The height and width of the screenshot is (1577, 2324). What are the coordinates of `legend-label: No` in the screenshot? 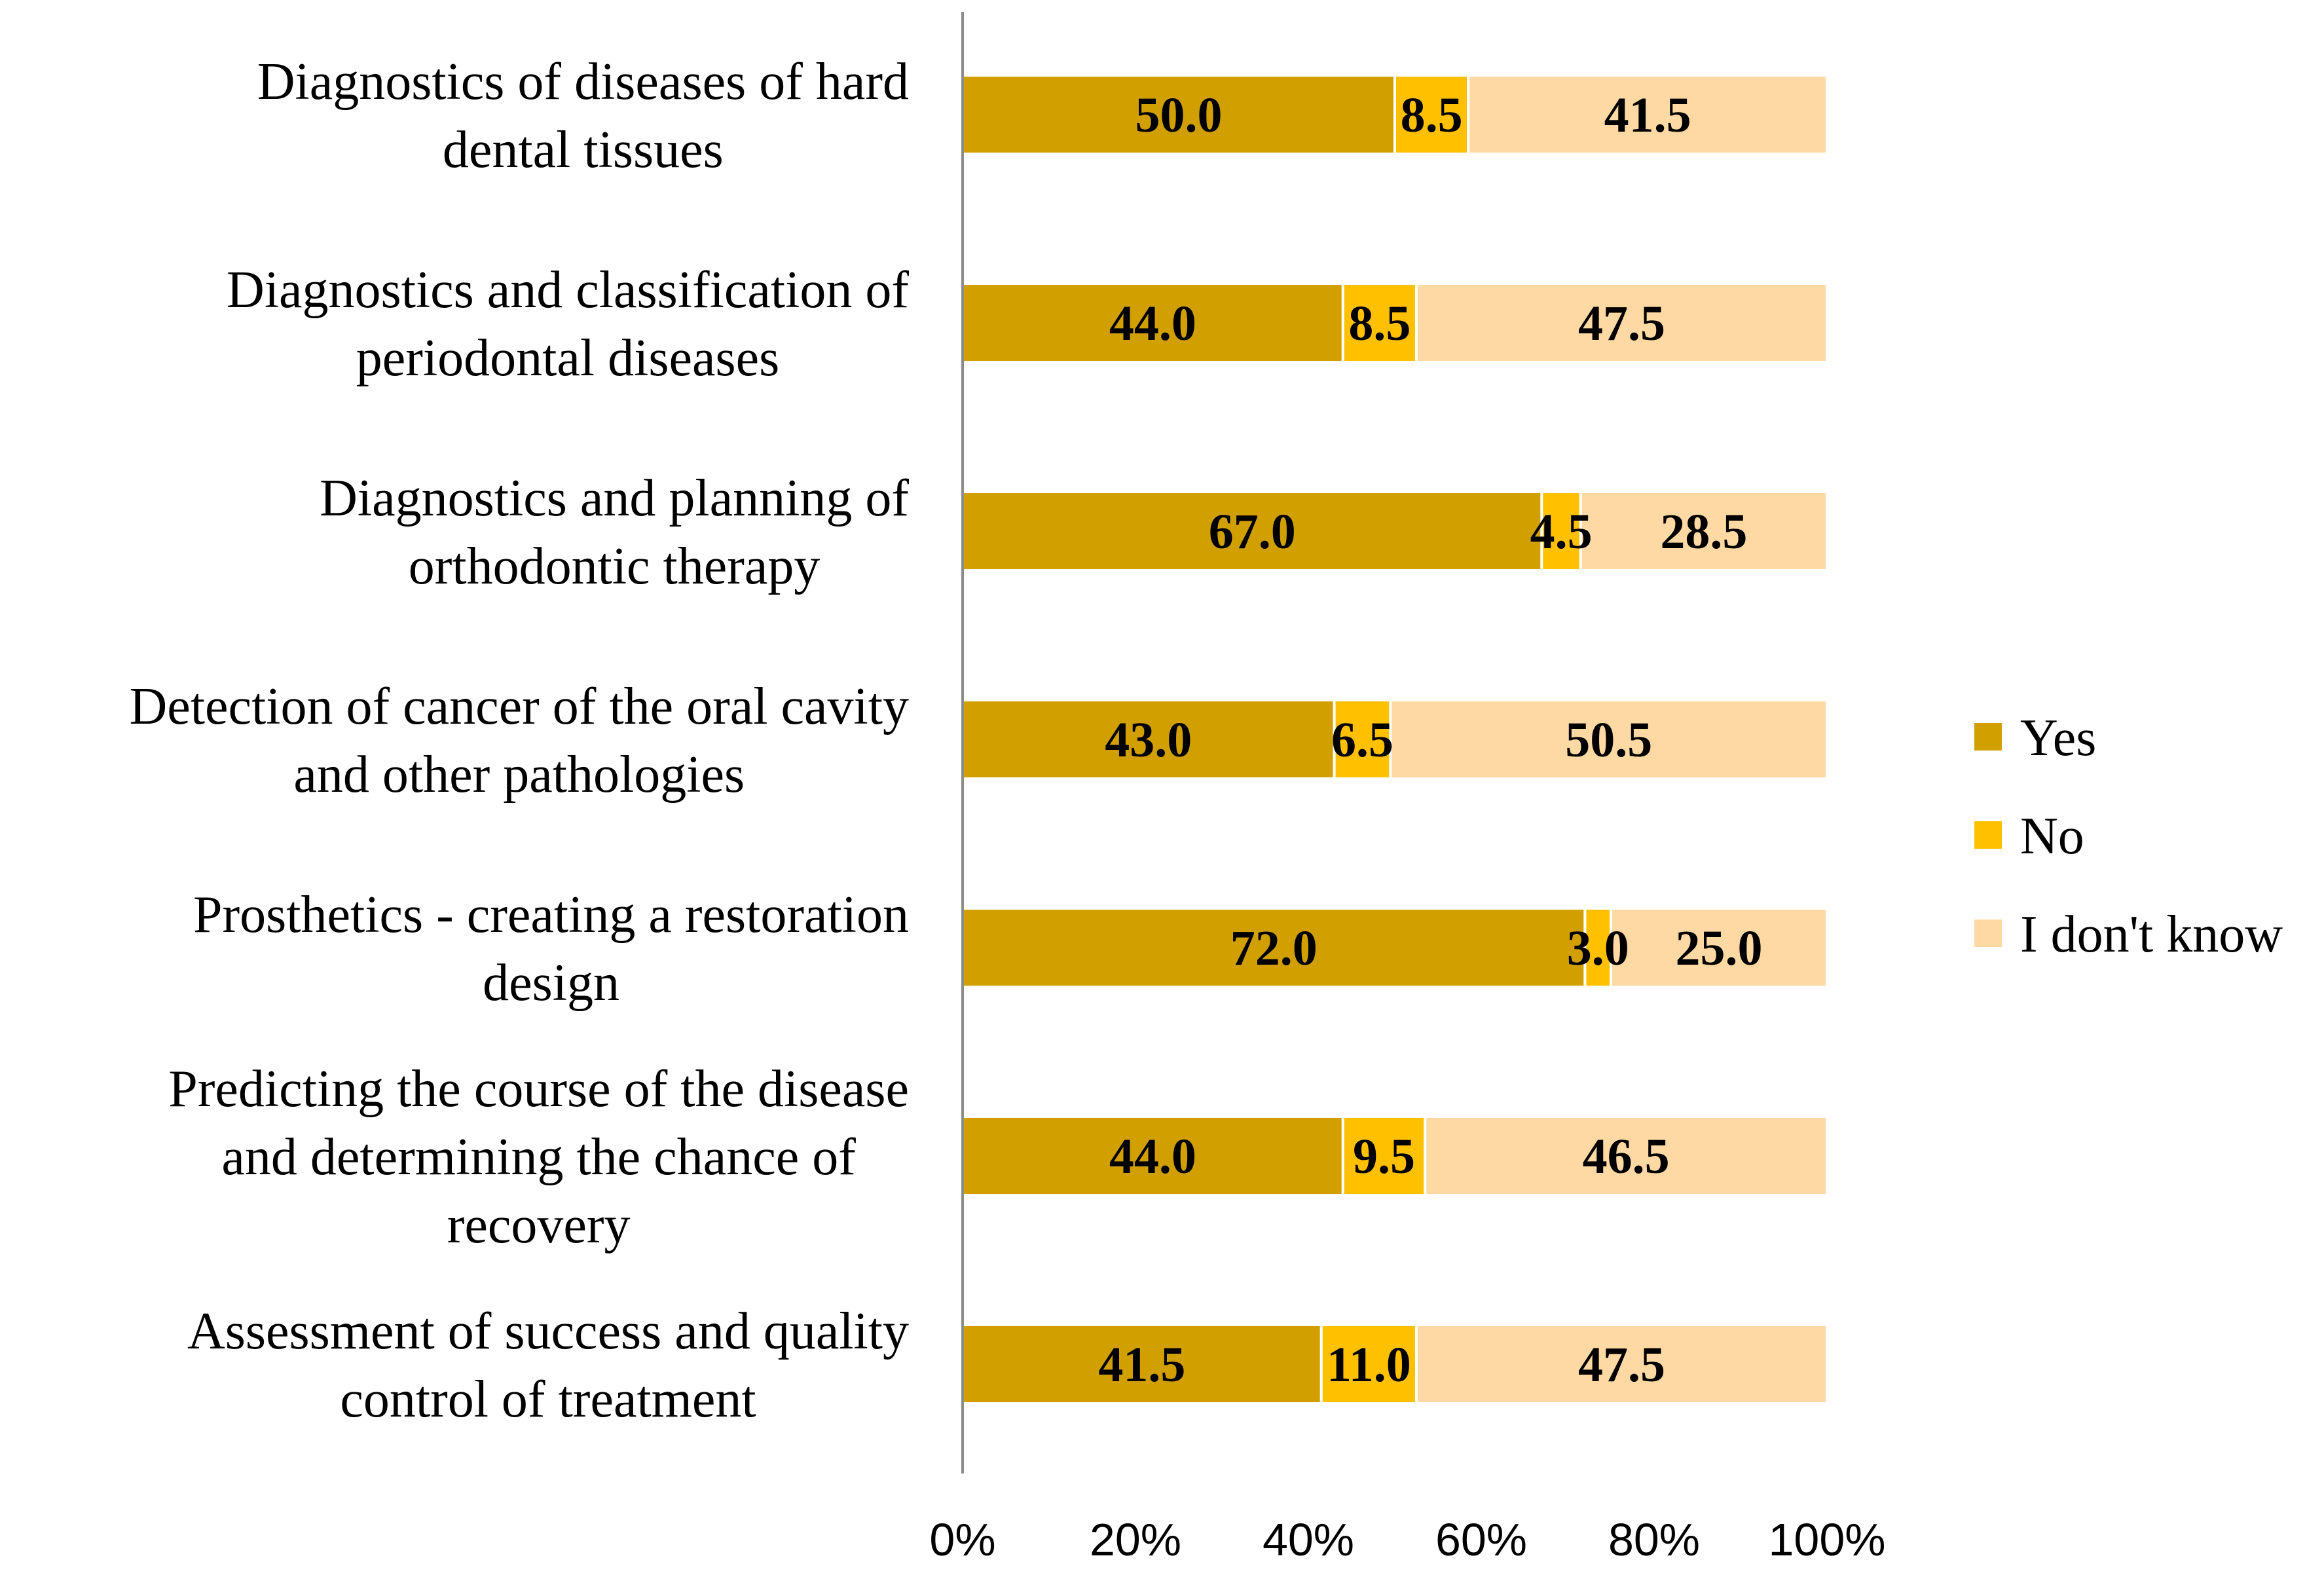 It's located at (2052, 836).